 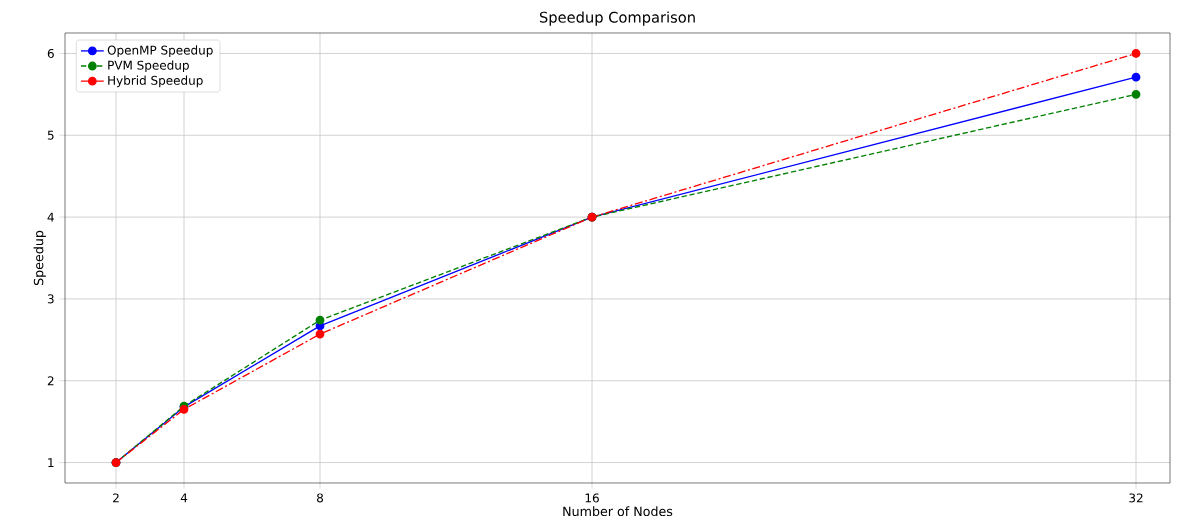 I want to click on x-axis-title: Number of Nodes, so click(x=618, y=511).